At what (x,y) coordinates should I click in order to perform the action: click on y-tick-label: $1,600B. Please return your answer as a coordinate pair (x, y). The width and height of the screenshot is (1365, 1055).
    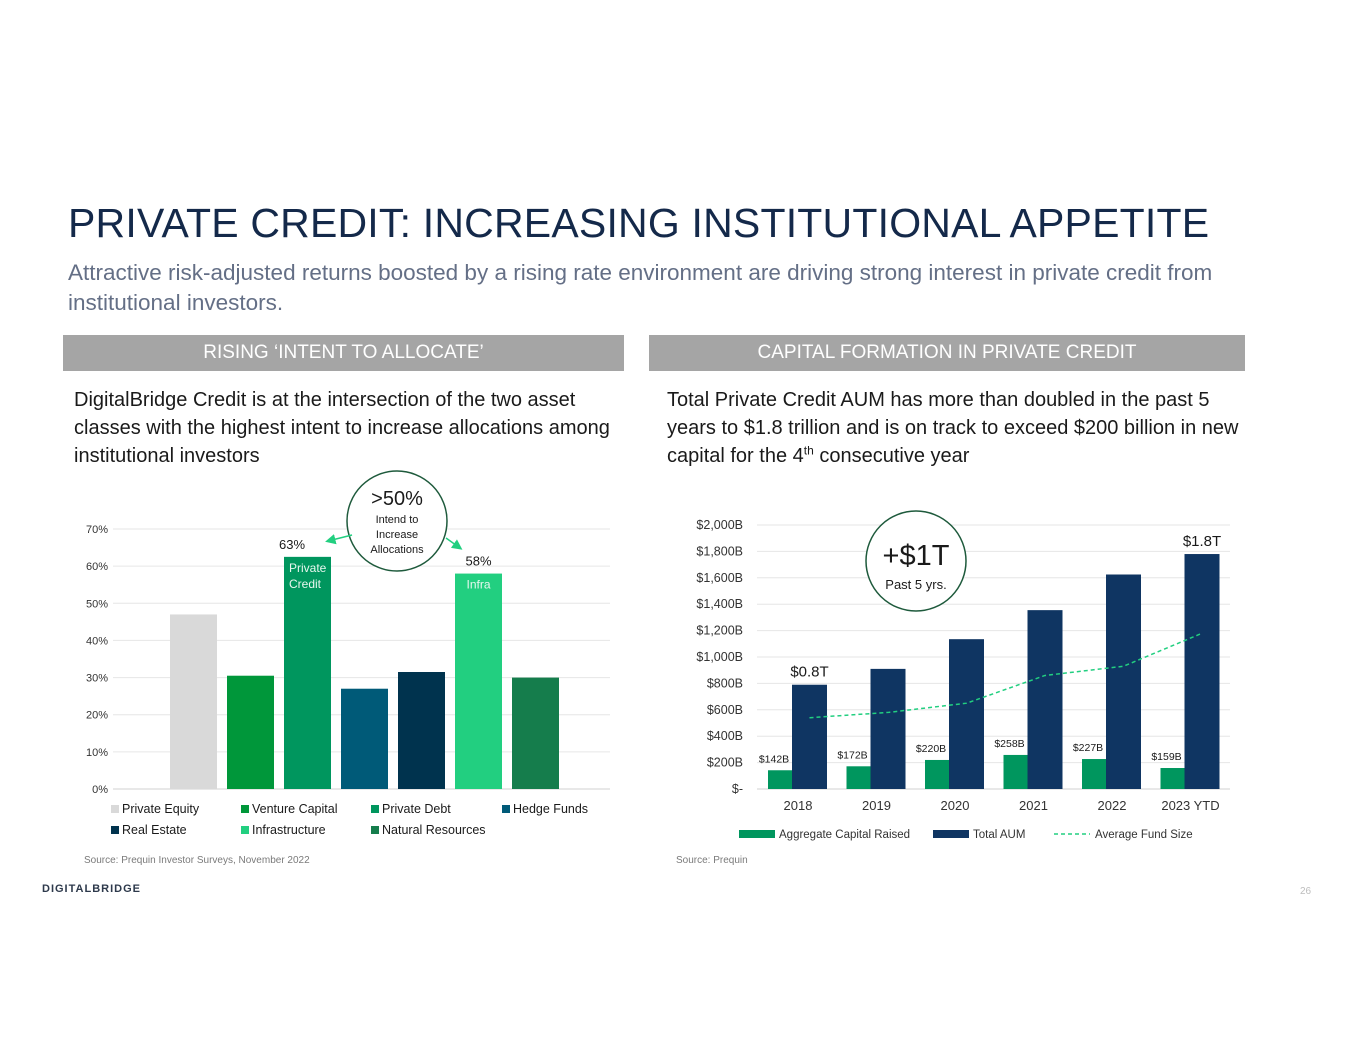
    Looking at the image, I should click on (719, 578).